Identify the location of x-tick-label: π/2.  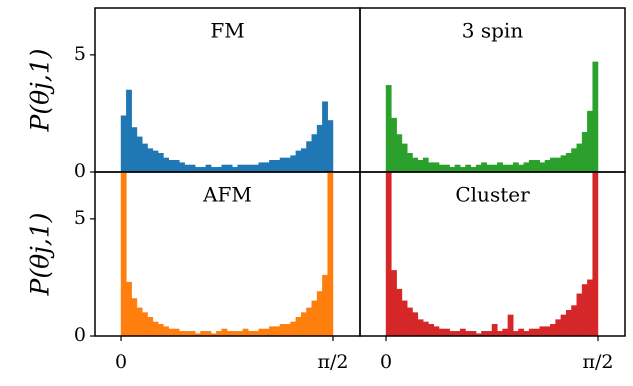
(332, 362).